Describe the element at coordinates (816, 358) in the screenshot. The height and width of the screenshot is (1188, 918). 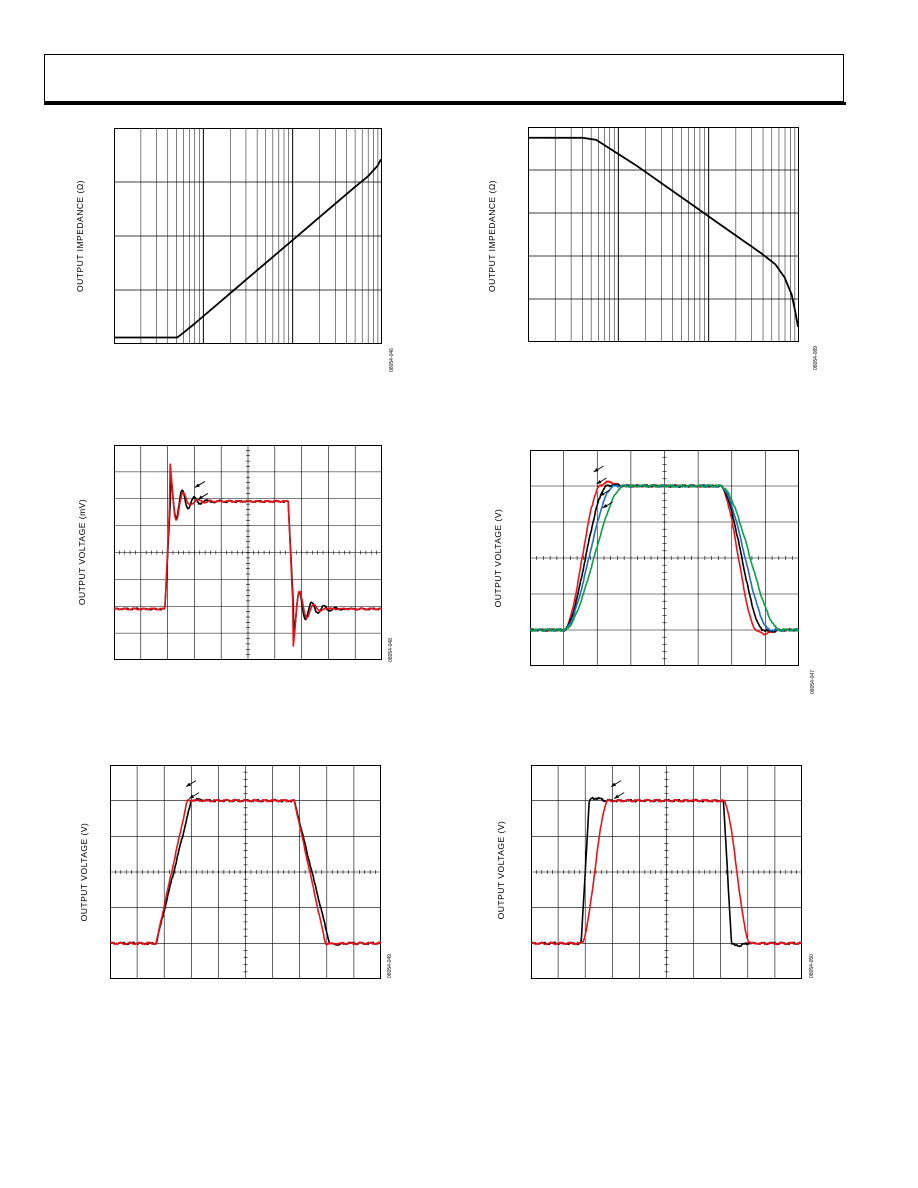
I see `figure-id: 08054-089` at that location.